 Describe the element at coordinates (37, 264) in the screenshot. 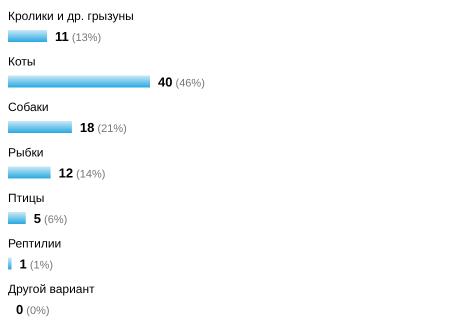

I see `data-label: 1 (1%)` at that location.